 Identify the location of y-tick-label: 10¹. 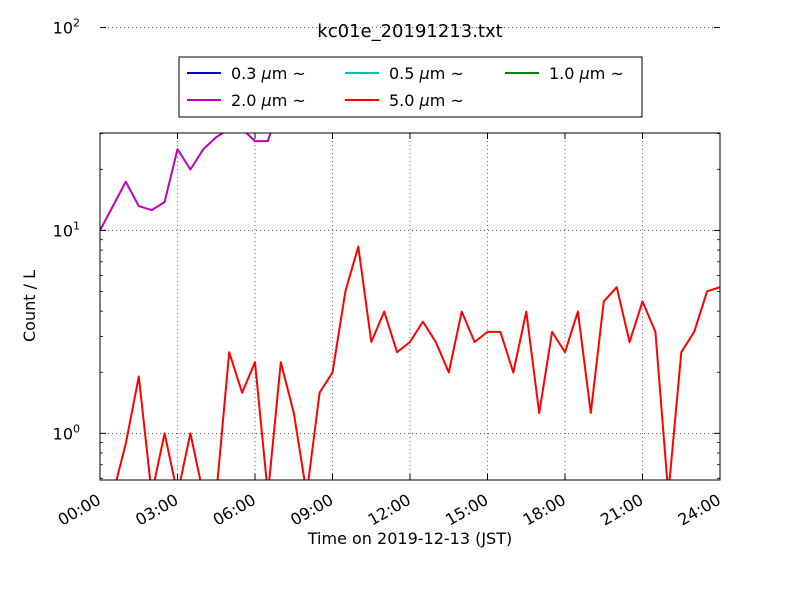
(66, 229).